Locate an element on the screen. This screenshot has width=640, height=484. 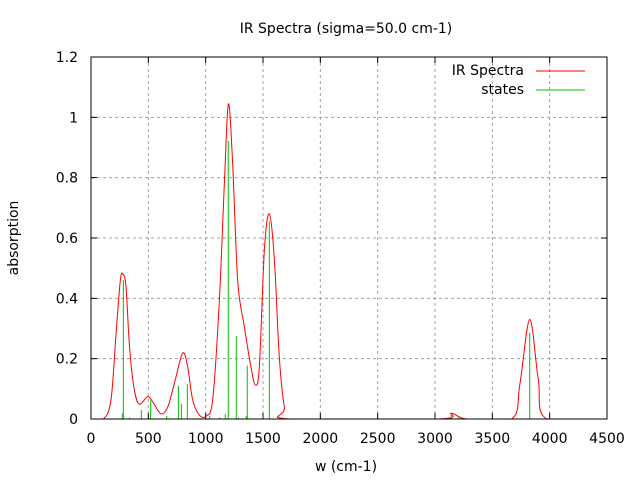
y-axis-label: absorption is located at coordinates (14, 238).